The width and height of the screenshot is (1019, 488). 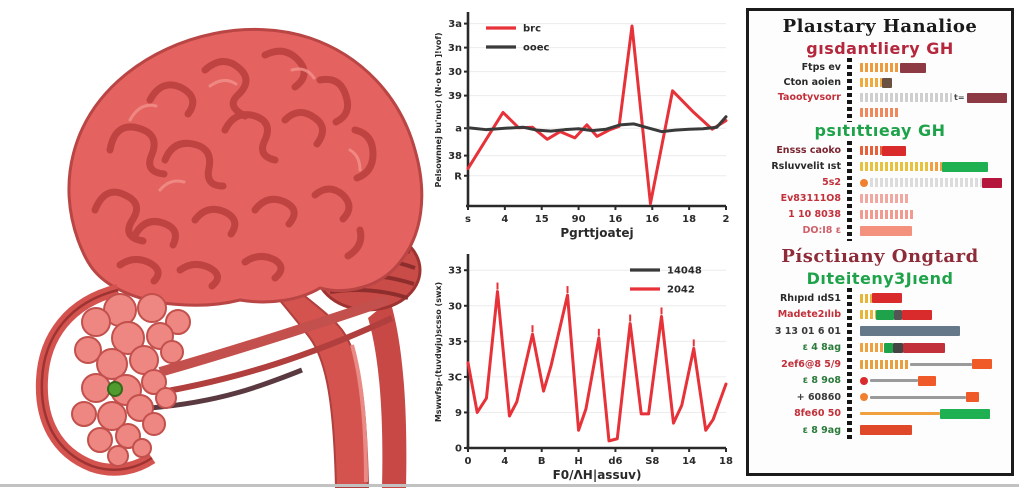 I want to click on hormone-label: Ftps ev, so click(x=821, y=68).